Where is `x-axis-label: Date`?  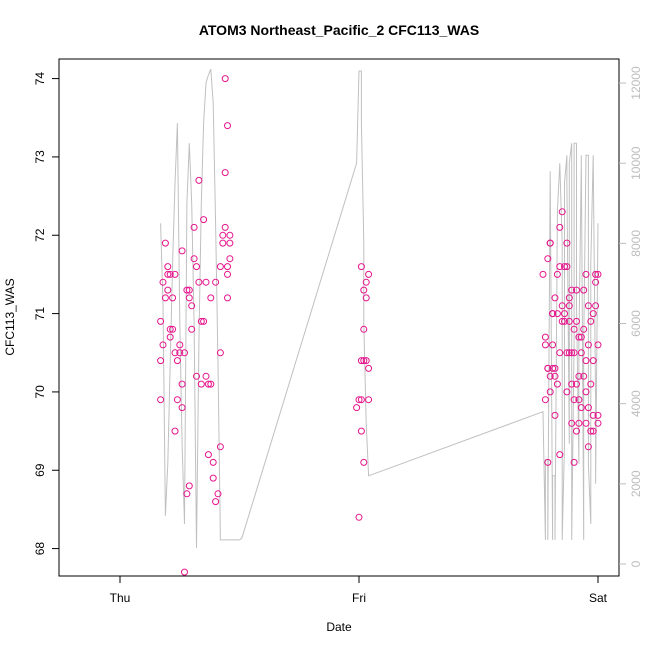 x-axis-label: Date is located at coordinates (339, 627).